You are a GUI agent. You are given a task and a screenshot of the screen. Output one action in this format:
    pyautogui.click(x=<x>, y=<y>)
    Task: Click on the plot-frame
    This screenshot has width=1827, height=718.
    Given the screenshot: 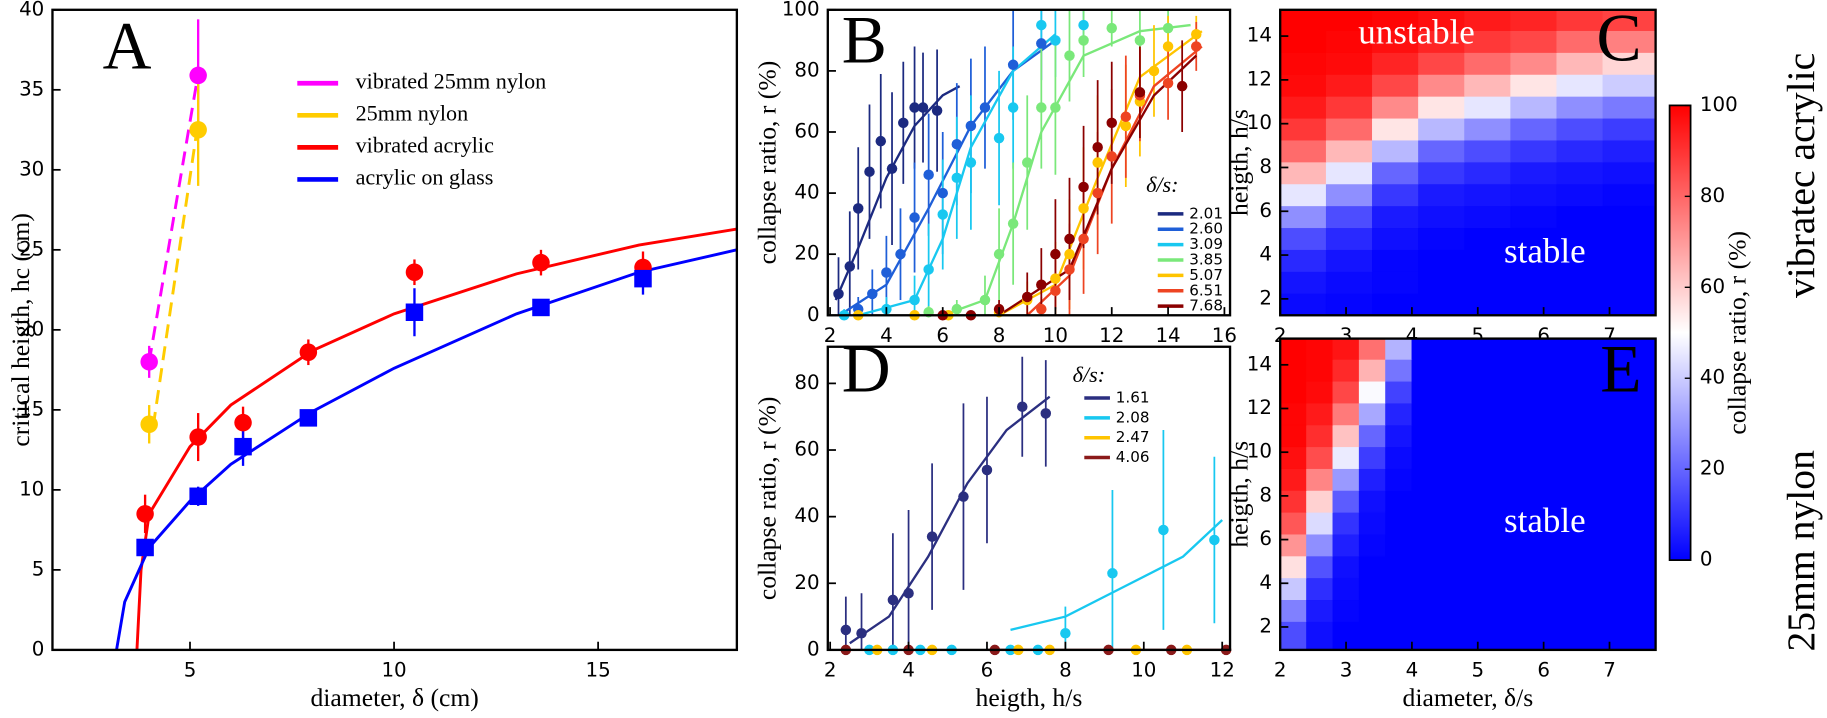 What is the action you would take?
    pyautogui.click(x=1468, y=494)
    